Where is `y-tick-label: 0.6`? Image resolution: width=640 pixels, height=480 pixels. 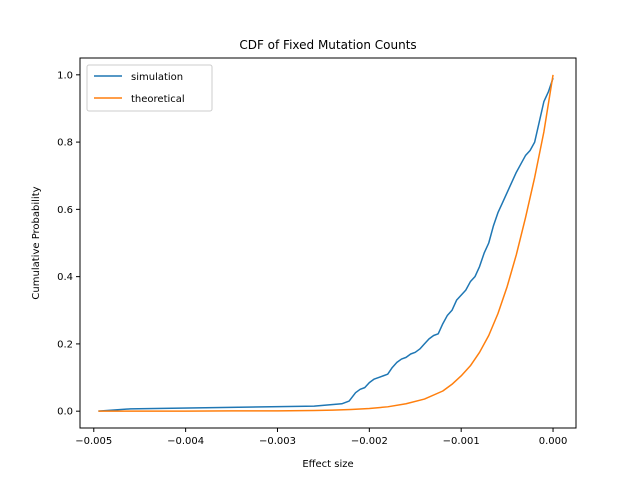 y-tick-label: 0.6 is located at coordinates (65, 210).